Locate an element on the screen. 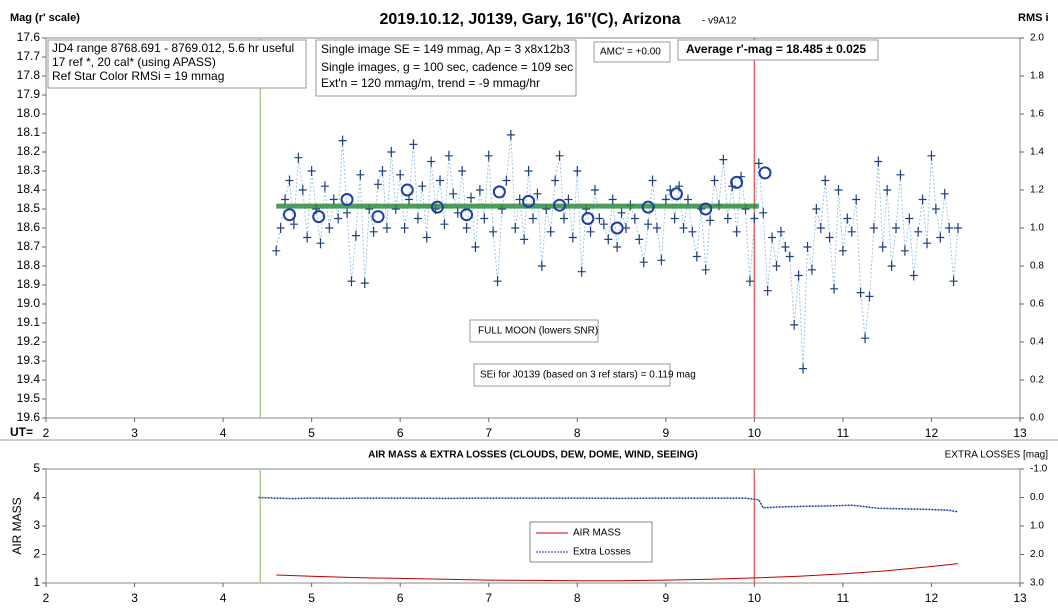  series-line is located at coordinates (608, 504).